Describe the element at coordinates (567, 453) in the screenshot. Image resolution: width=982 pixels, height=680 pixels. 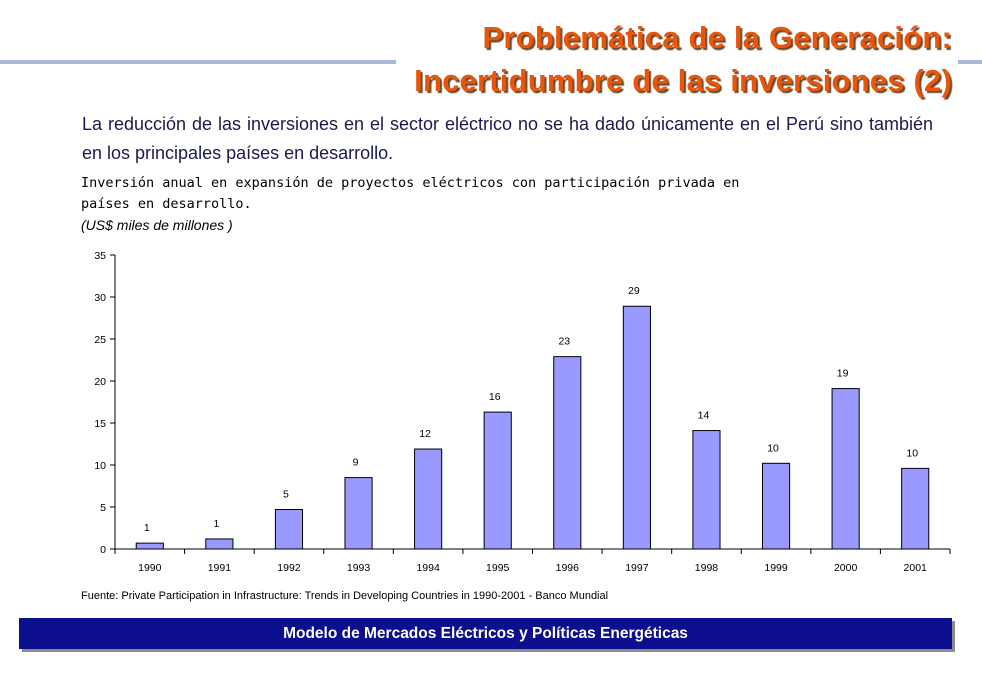
I see `bar-1996` at that location.